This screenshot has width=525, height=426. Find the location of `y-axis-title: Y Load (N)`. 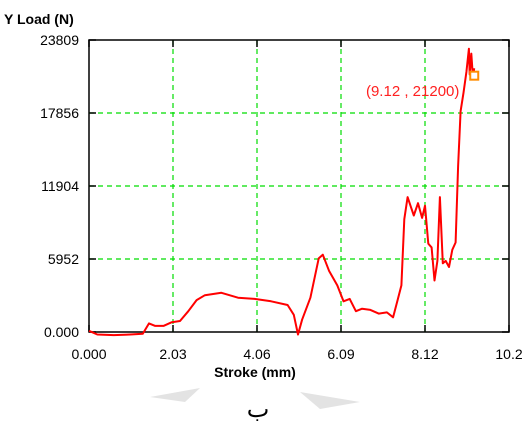

y-axis-title: Y Load (N) is located at coordinates (39, 19).